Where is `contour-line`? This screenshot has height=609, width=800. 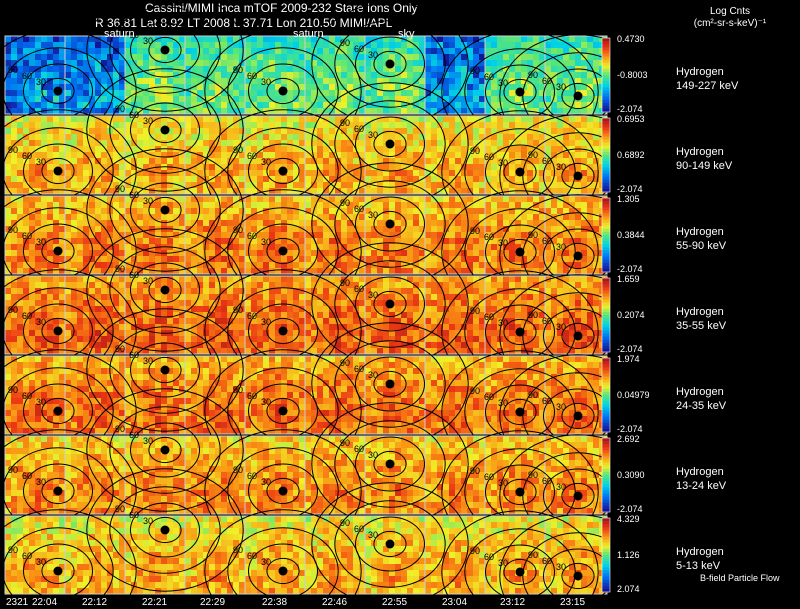 contour-line is located at coordinates (165, 130).